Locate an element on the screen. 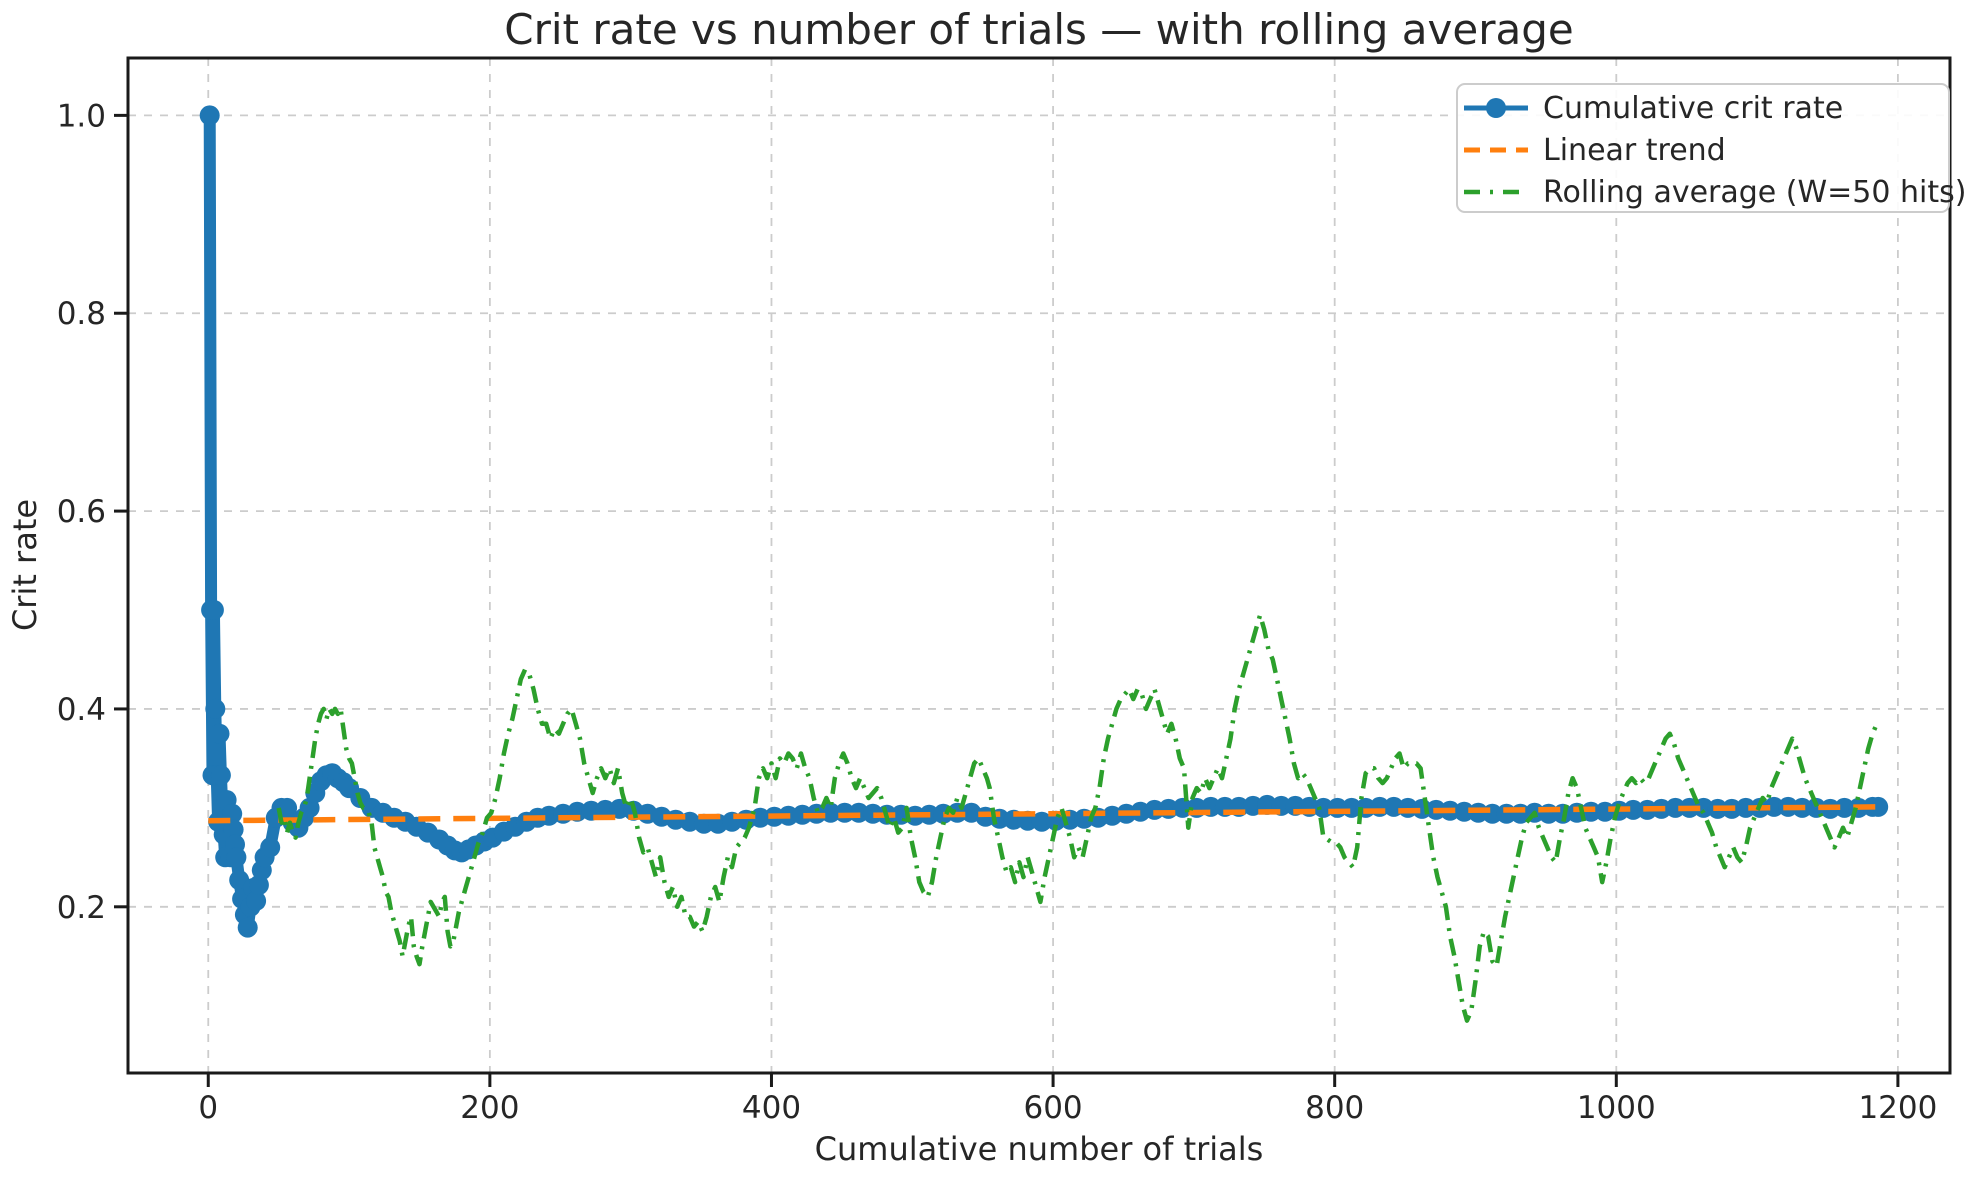 The width and height of the screenshot is (1979, 1184). x-tick-label: 200 is located at coordinates (489, 1108).